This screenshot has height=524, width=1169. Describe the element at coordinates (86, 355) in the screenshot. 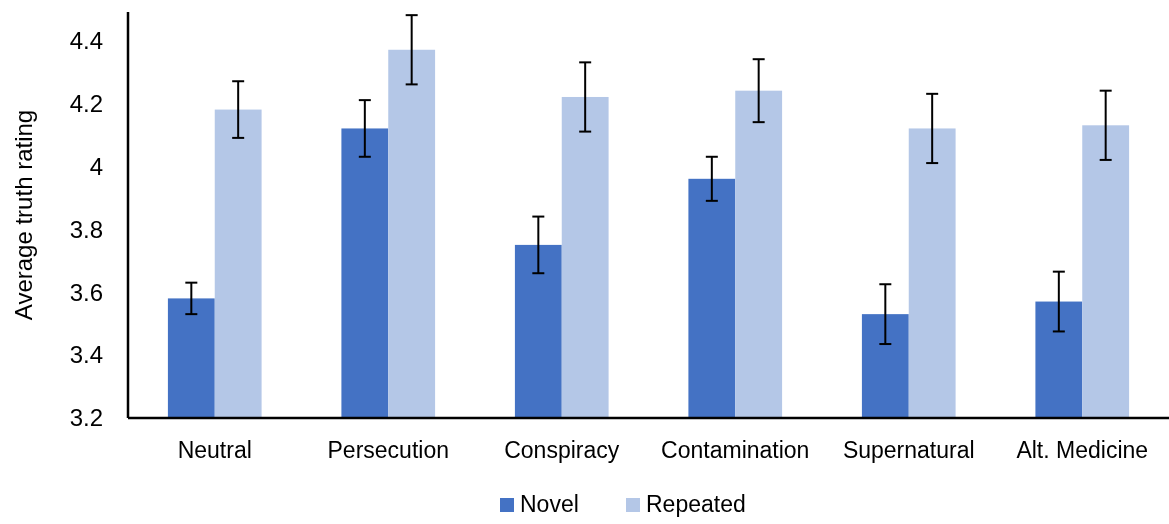

I see `y-tick-label: 3.4` at that location.